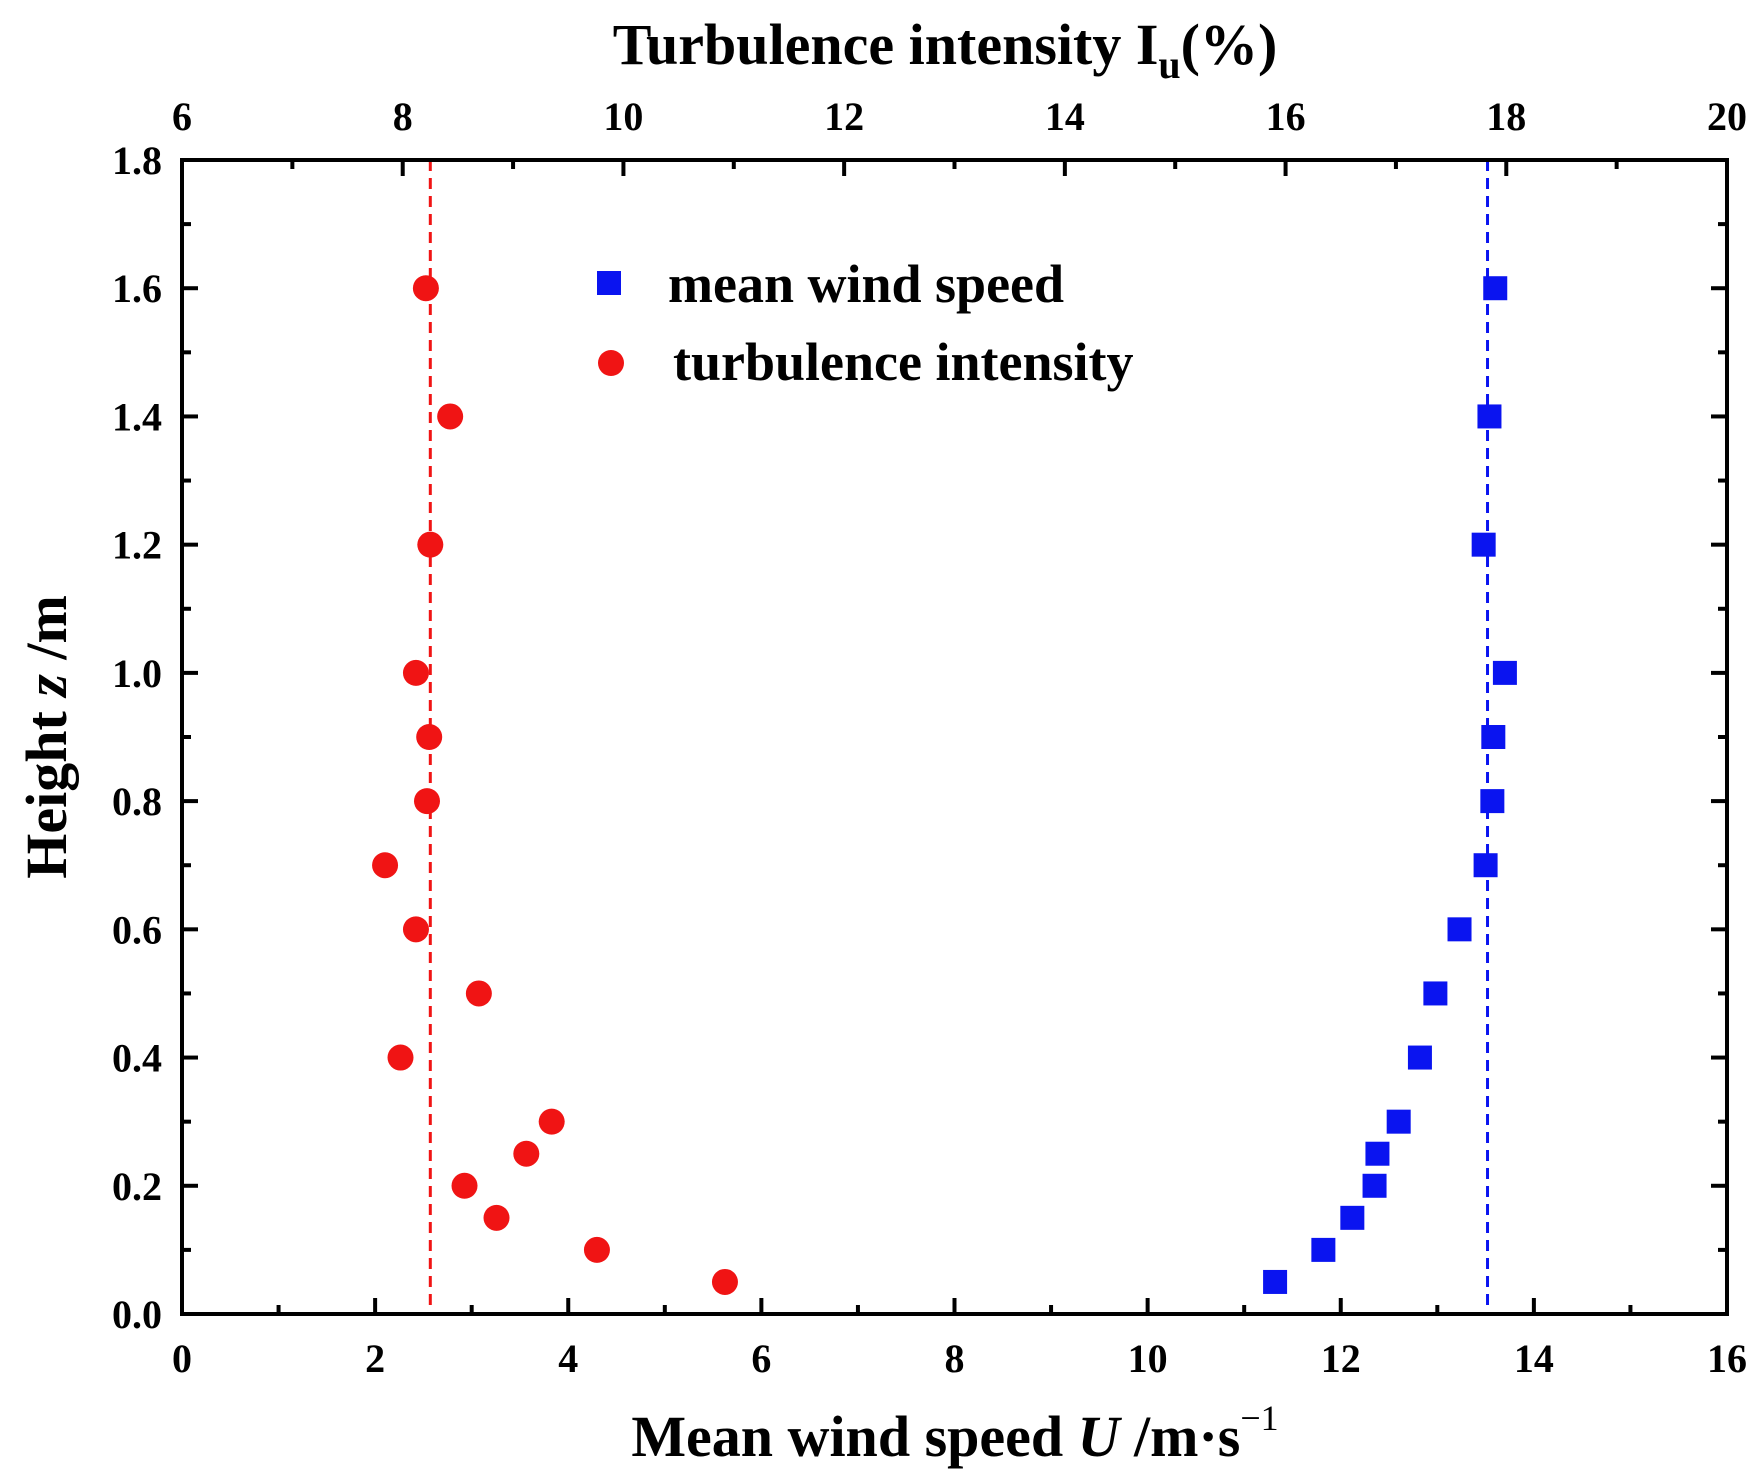  Describe the element at coordinates (886, 44) in the screenshot. I see `top-axis-title-main: Turbulence intensity I` at that location.